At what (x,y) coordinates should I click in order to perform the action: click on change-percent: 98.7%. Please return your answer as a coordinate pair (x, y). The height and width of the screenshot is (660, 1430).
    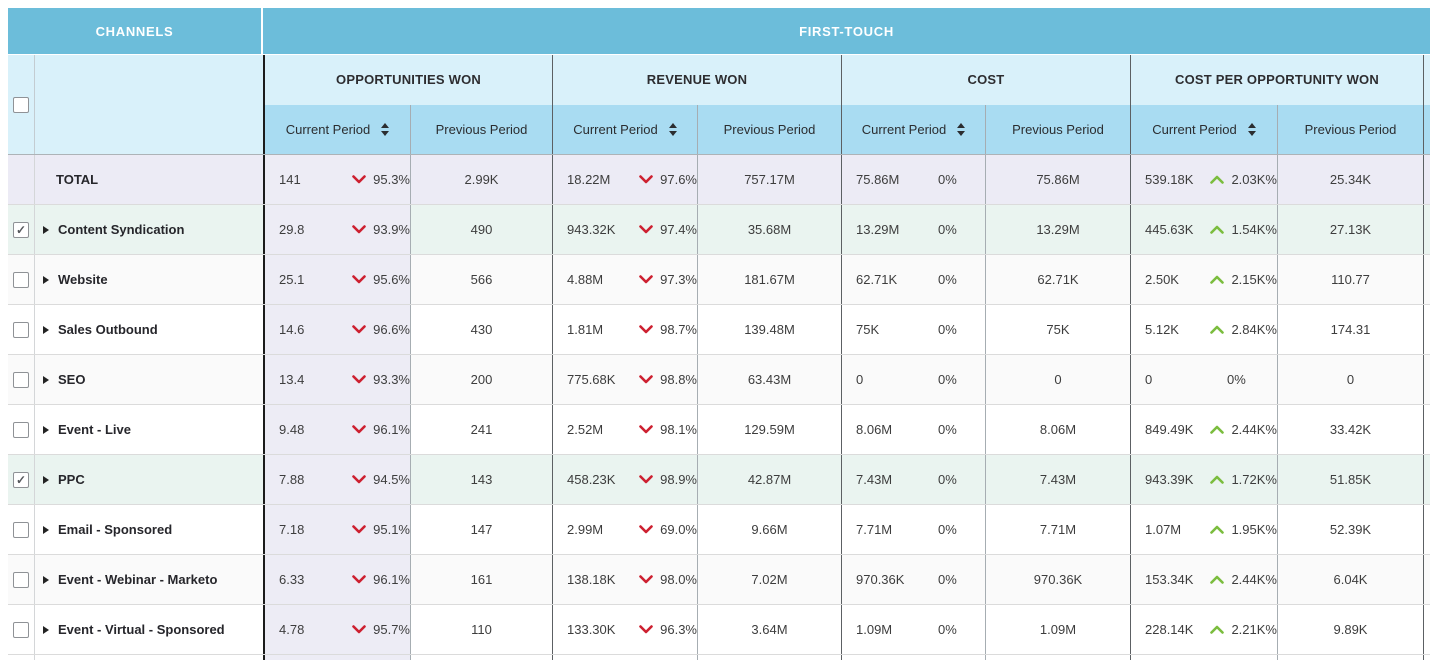
    Looking at the image, I should click on (678, 329).